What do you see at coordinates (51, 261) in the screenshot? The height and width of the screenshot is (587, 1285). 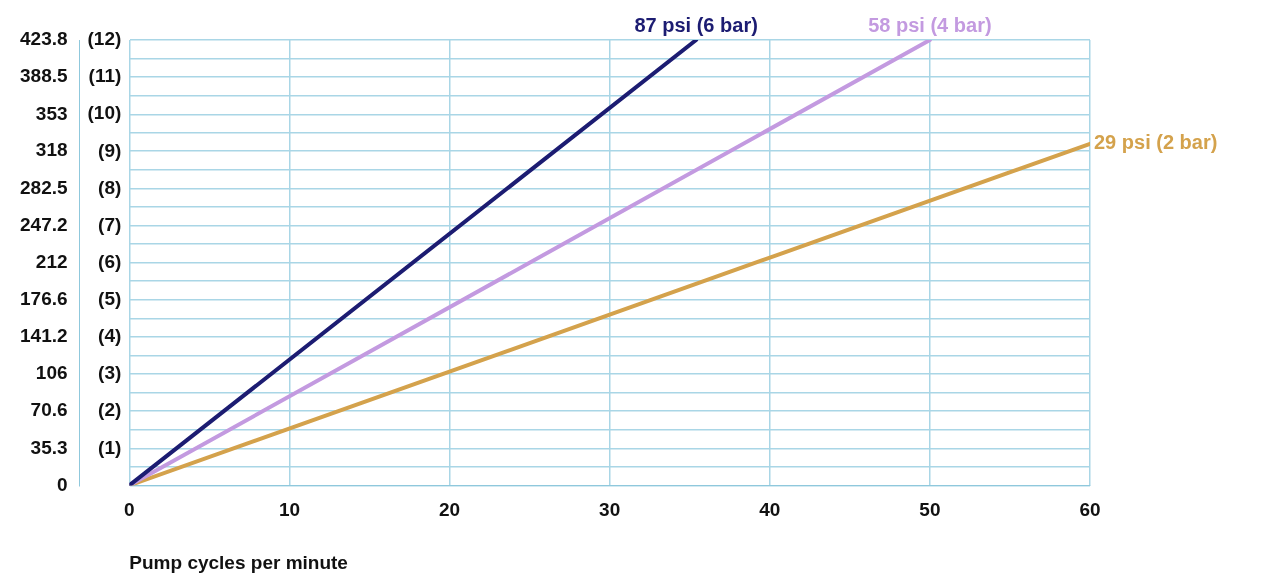 I see `y-tick-label: 212` at bounding box center [51, 261].